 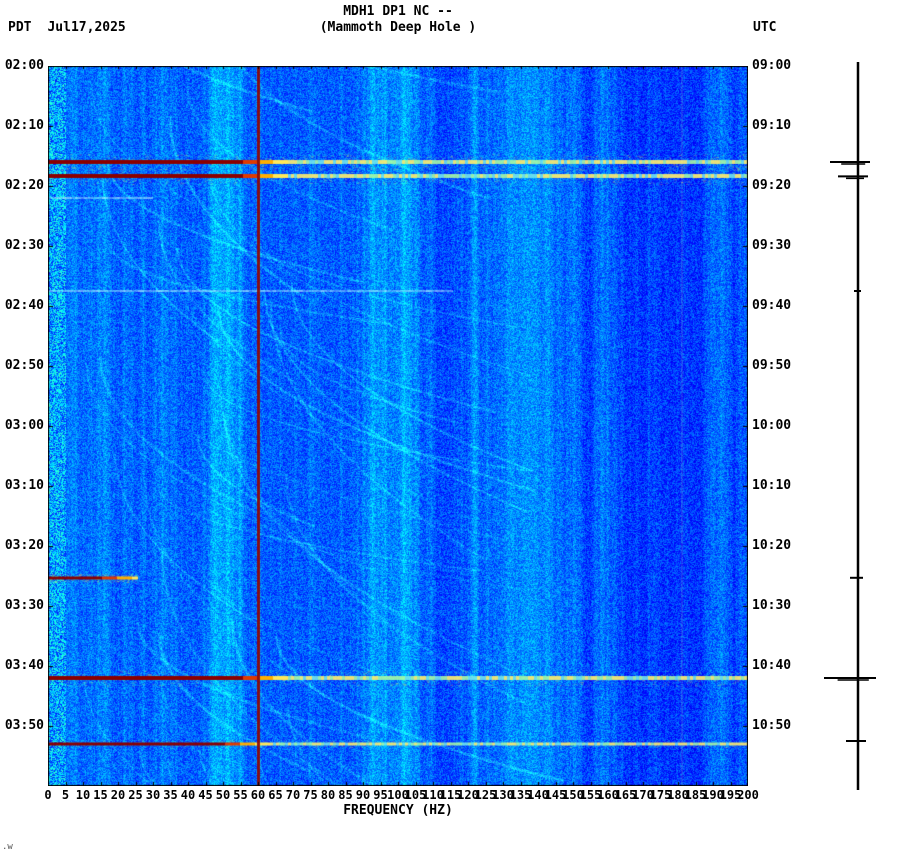 What do you see at coordinates (135, 795) in the screenshot?
I see `freq-tick: 25` at bounding box center [135, 795].